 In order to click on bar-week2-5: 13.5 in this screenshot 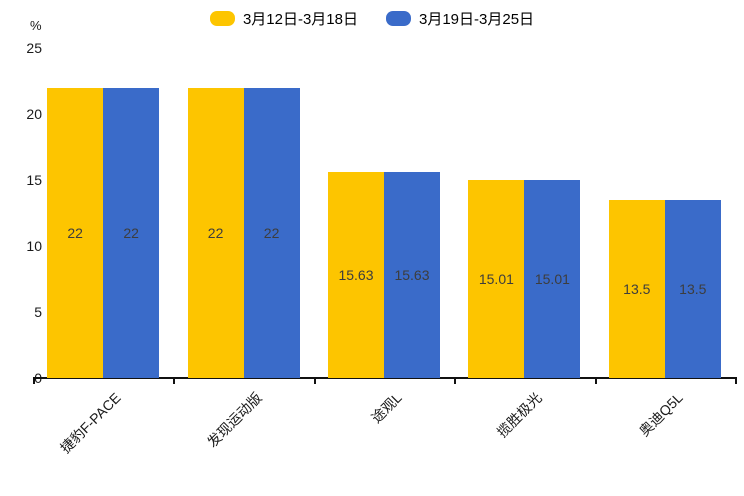, I will do `click(692, 288)`.